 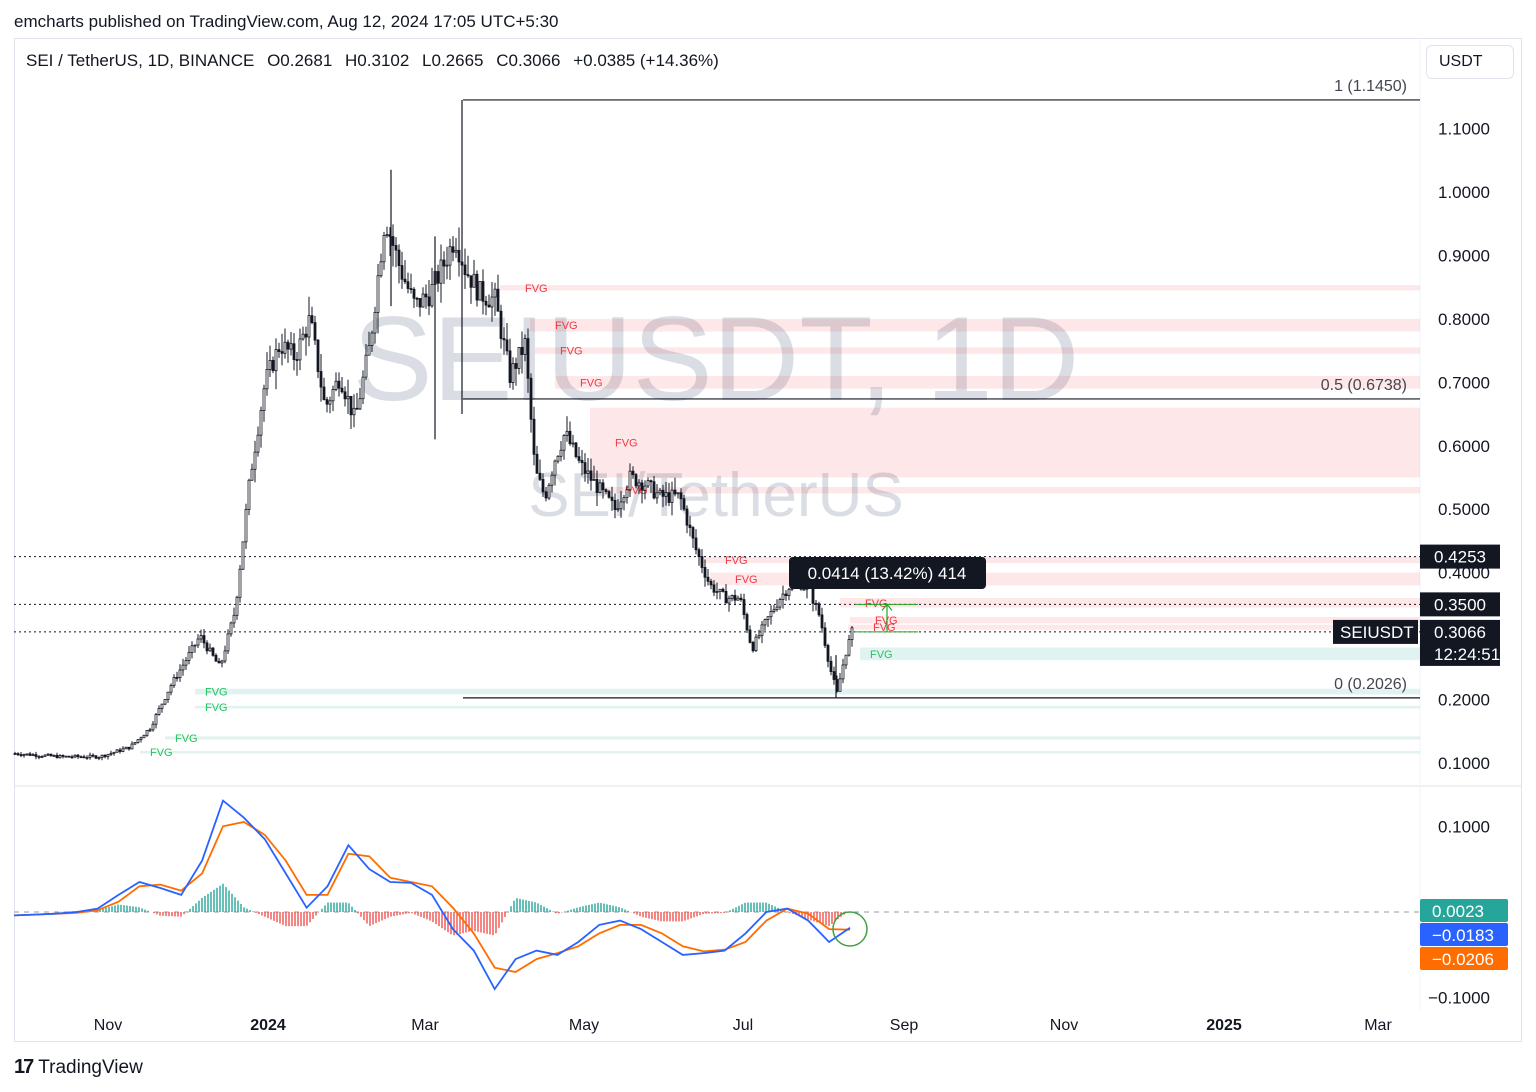 What do you see at coordinates (78, 1067) in the screenshot?
I see `tradingview-logo: 17 TradingView` at bounding box center [78, 1067].